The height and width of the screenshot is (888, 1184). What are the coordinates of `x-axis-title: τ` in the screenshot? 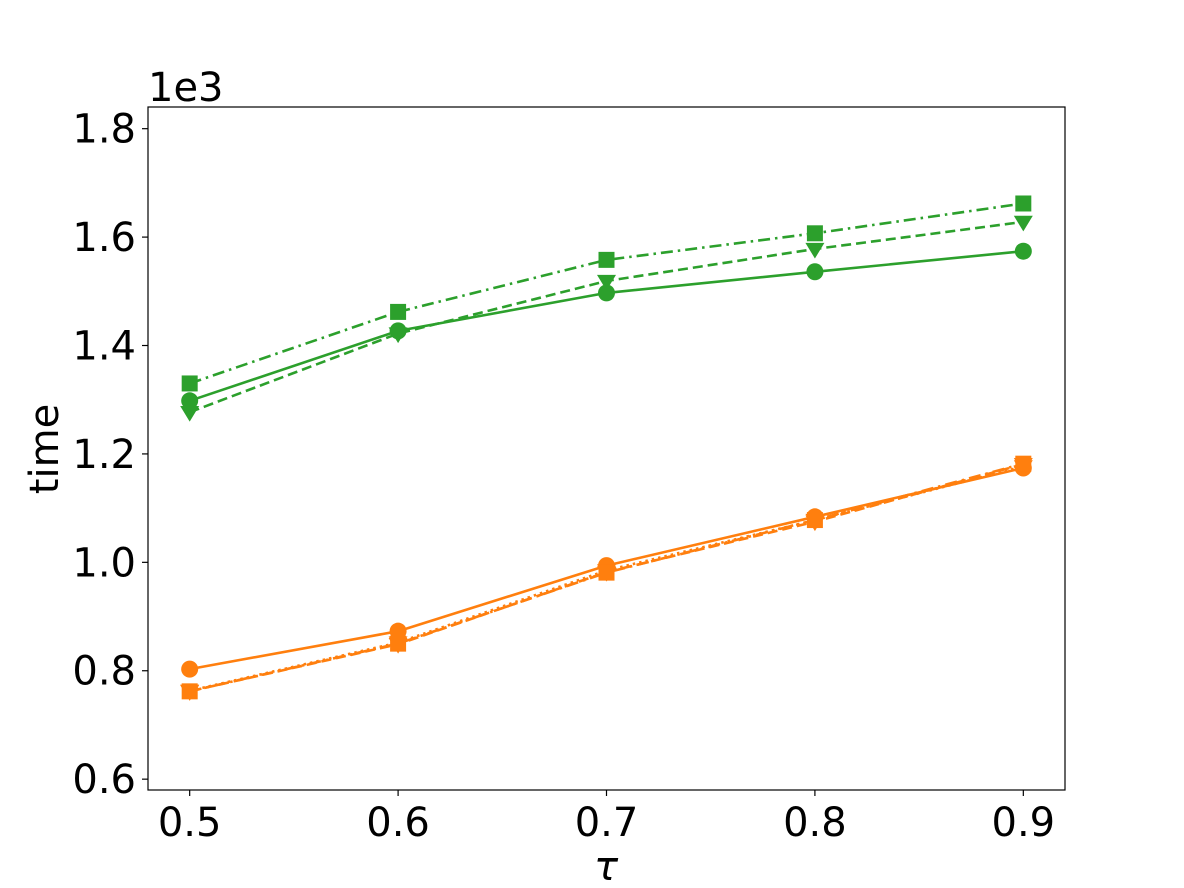 It's located at (606, 866).